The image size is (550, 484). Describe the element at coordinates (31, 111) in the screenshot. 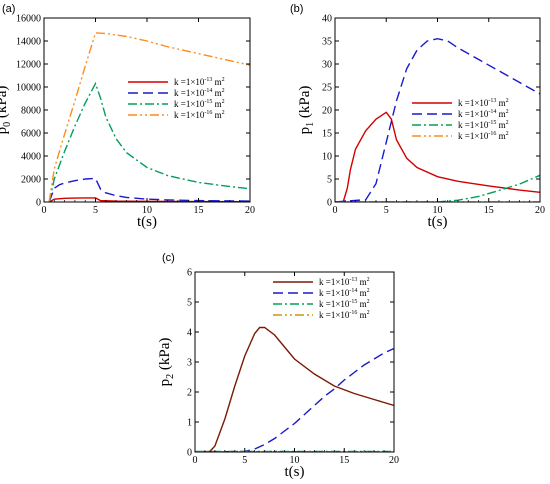

I see `y-tick-label: 8000` at that location.